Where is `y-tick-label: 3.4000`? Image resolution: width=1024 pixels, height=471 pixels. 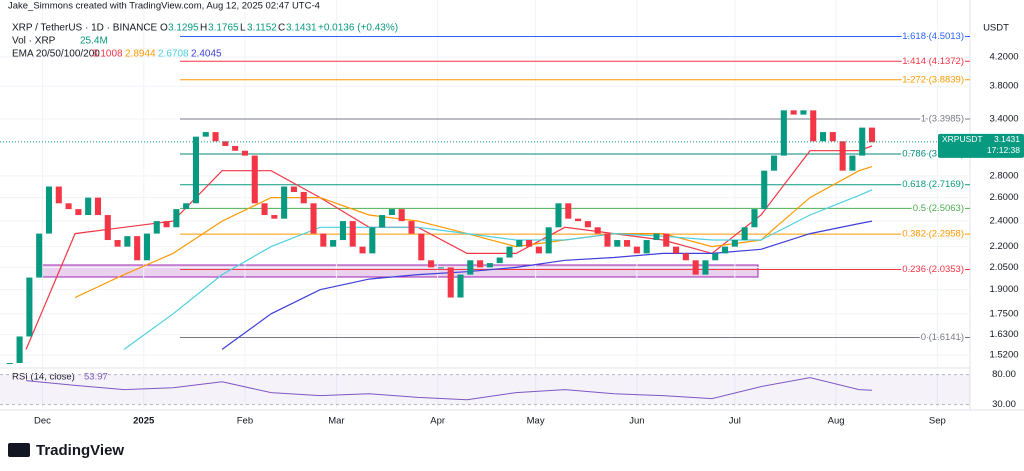 y-tick-label: 3.4000 is located at coordinates (1003, 118).